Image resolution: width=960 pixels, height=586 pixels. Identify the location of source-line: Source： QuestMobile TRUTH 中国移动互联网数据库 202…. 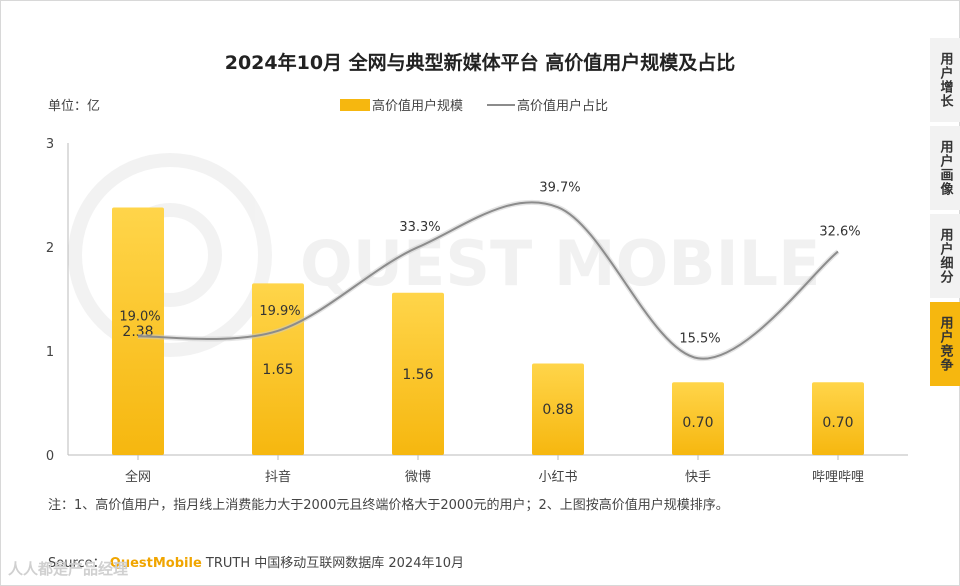
(256, 561).